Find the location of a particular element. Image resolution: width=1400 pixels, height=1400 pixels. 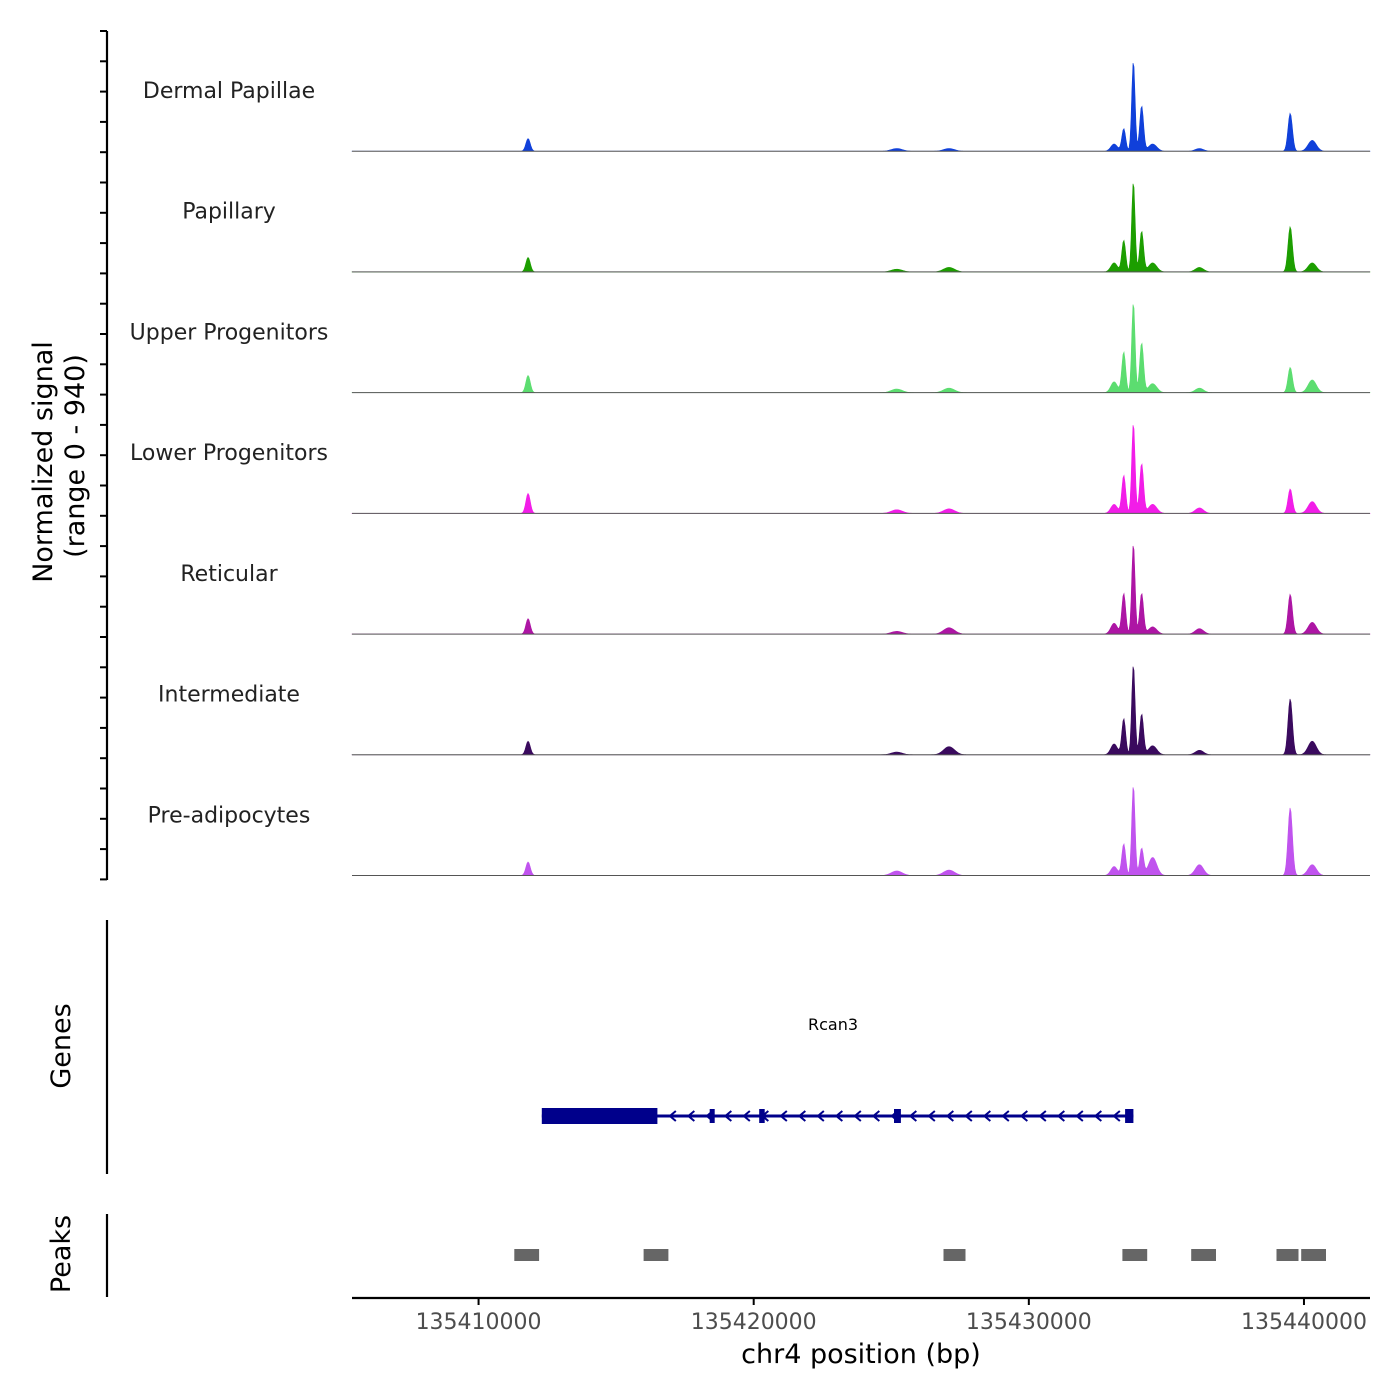

y-axis-label-line2: (range 0 - 940) is located at coordinates (75, 456).